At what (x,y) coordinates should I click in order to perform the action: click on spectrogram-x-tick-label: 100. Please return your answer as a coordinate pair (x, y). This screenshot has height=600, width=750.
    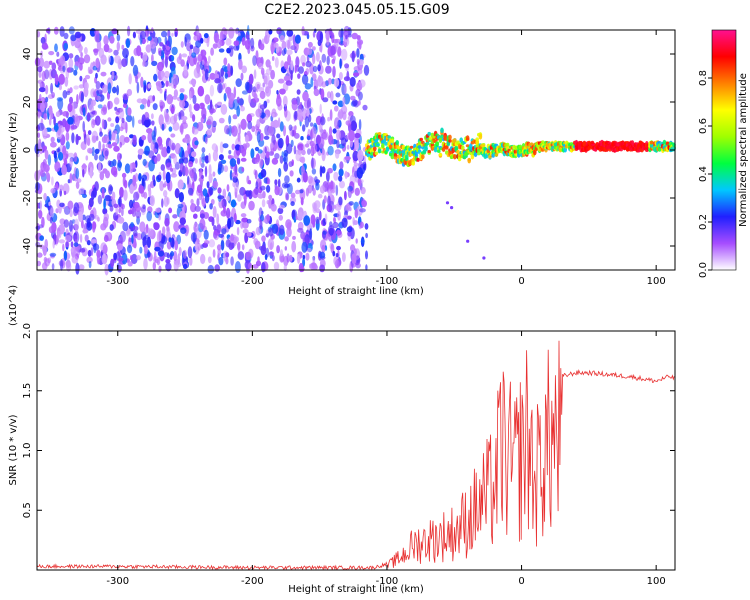
    Looking at the image, I should click on (656, 281).